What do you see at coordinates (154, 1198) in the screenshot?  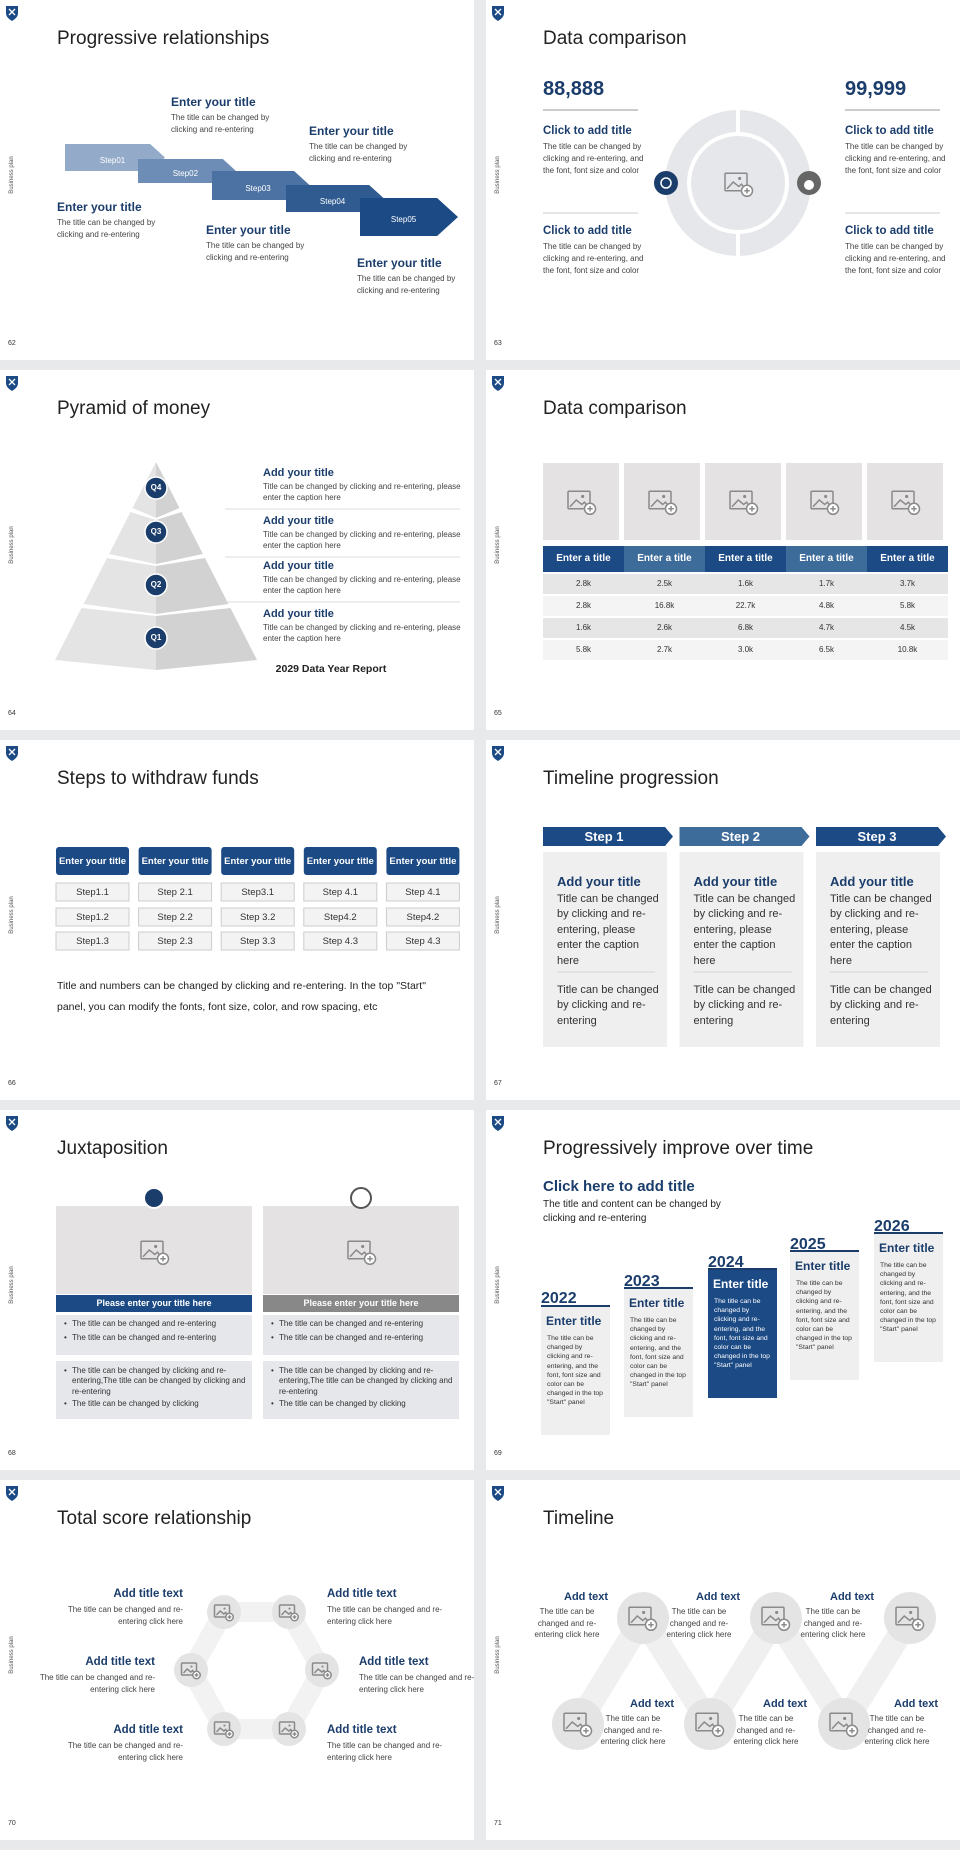 I see `panel-icon` at bounding box center [154, 1198].